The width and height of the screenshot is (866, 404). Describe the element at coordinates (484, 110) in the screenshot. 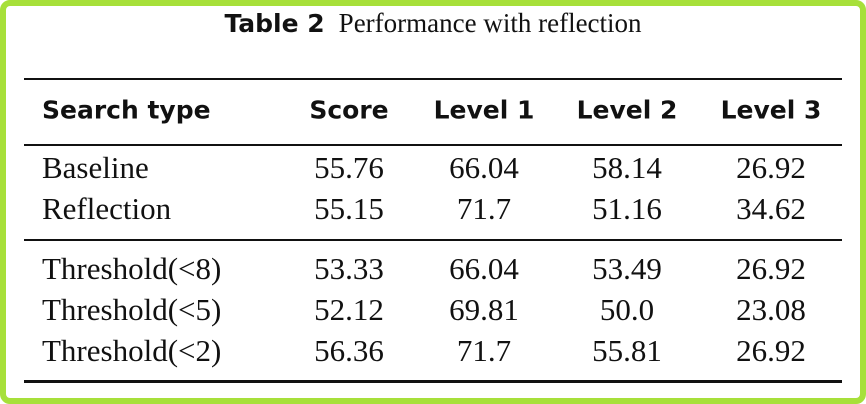

I see `column-header: Level 1` at that location.